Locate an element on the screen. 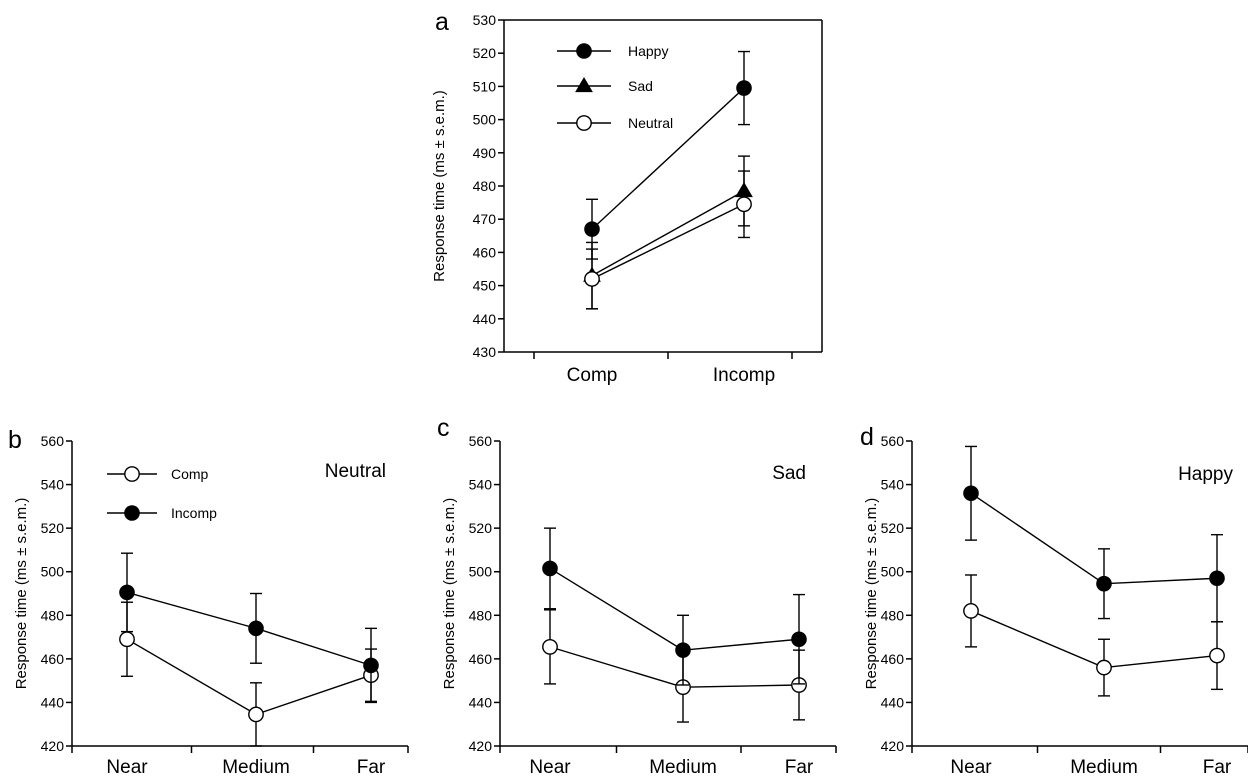  series-happy is located at coordinates (668, 155).